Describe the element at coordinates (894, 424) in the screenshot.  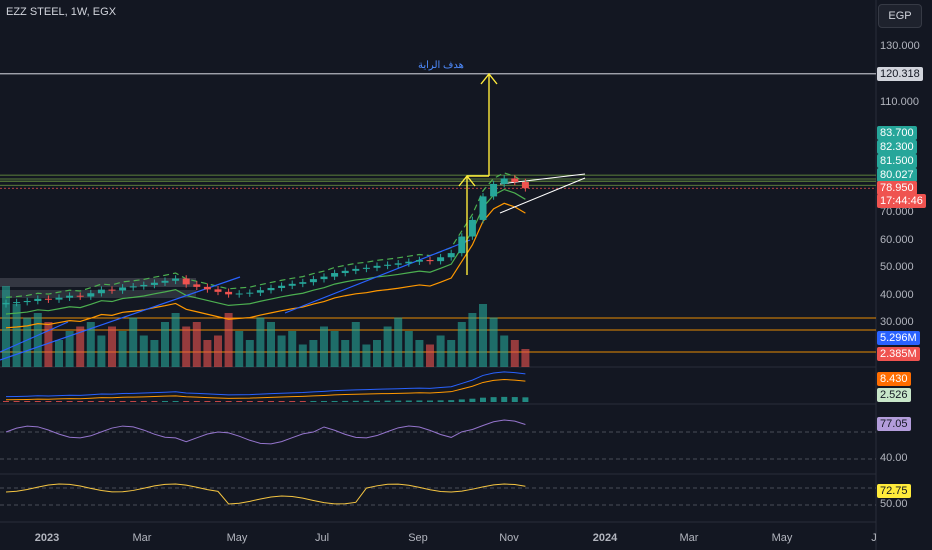
I see `rsi-value-label: 77.05` at that location.